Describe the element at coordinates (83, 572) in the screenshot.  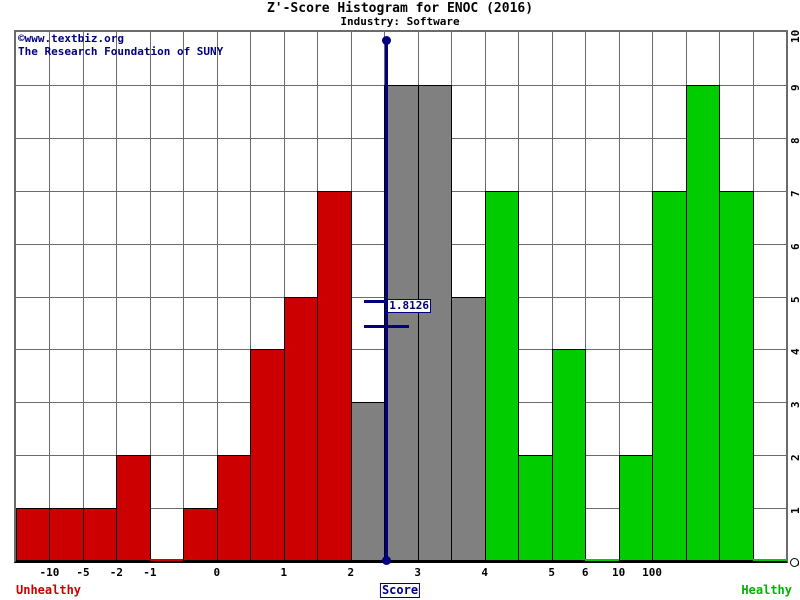
I see `x-axis-tick-label: -5` at that location.